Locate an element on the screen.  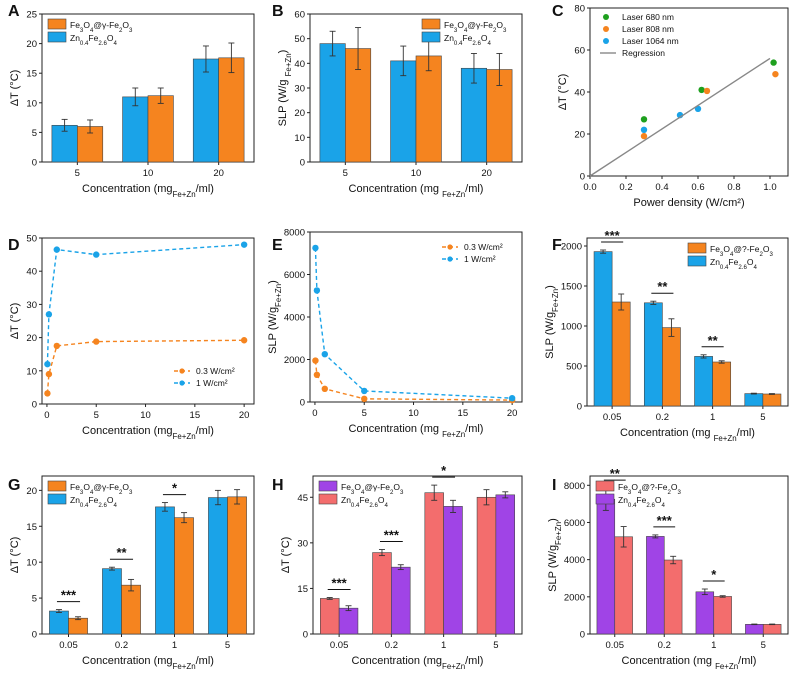
y-tick-label: 4000 is located at coordinates (574, 560).